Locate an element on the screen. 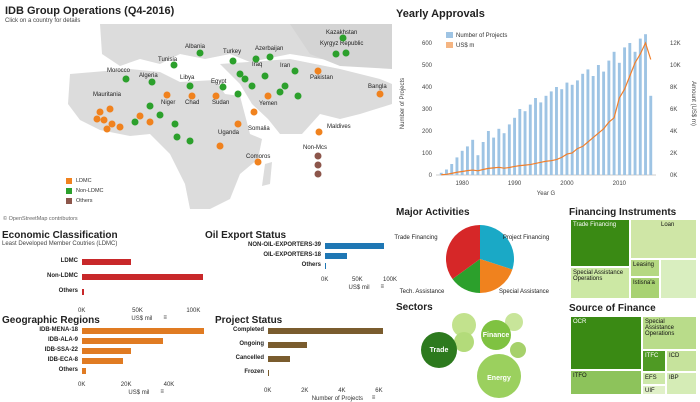  country-iraq: Iraq is located at coordinates (257, 65).